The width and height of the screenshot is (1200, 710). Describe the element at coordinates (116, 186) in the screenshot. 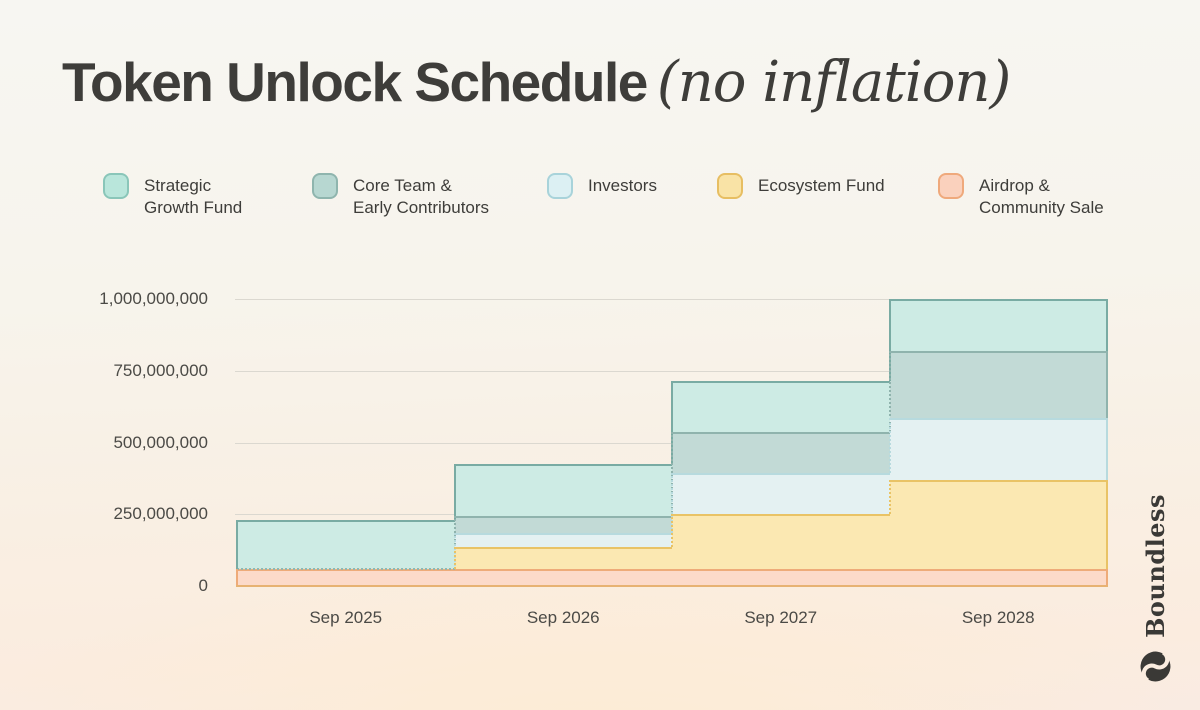

I see `legend-swatch-strategic` at that location.